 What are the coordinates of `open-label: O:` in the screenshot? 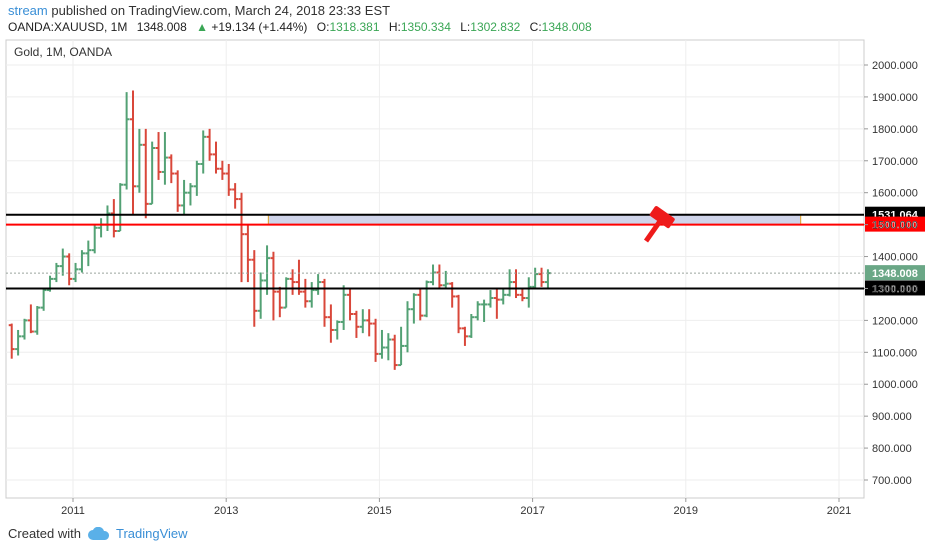 It's located at (323, 27).